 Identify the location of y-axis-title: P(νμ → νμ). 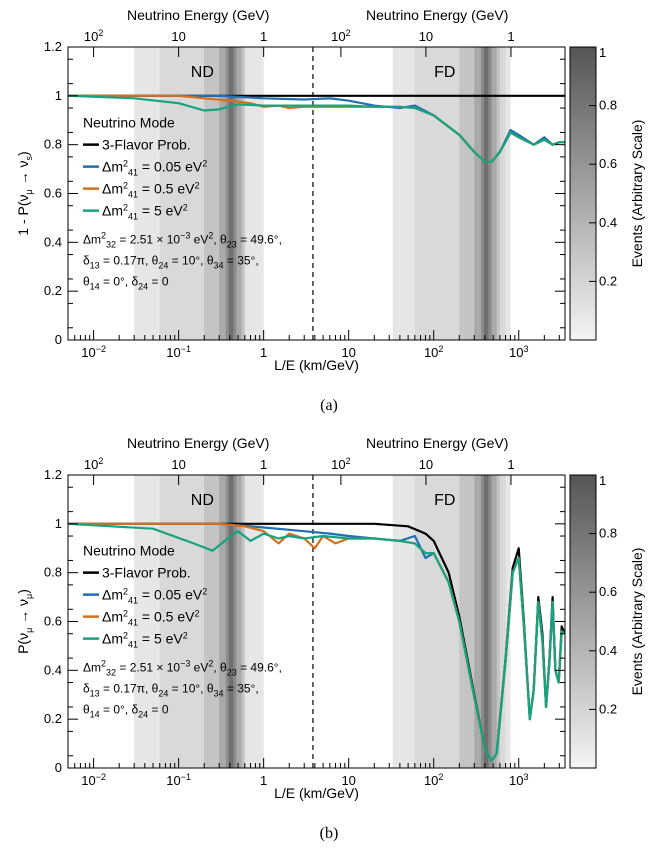
(24, 621).